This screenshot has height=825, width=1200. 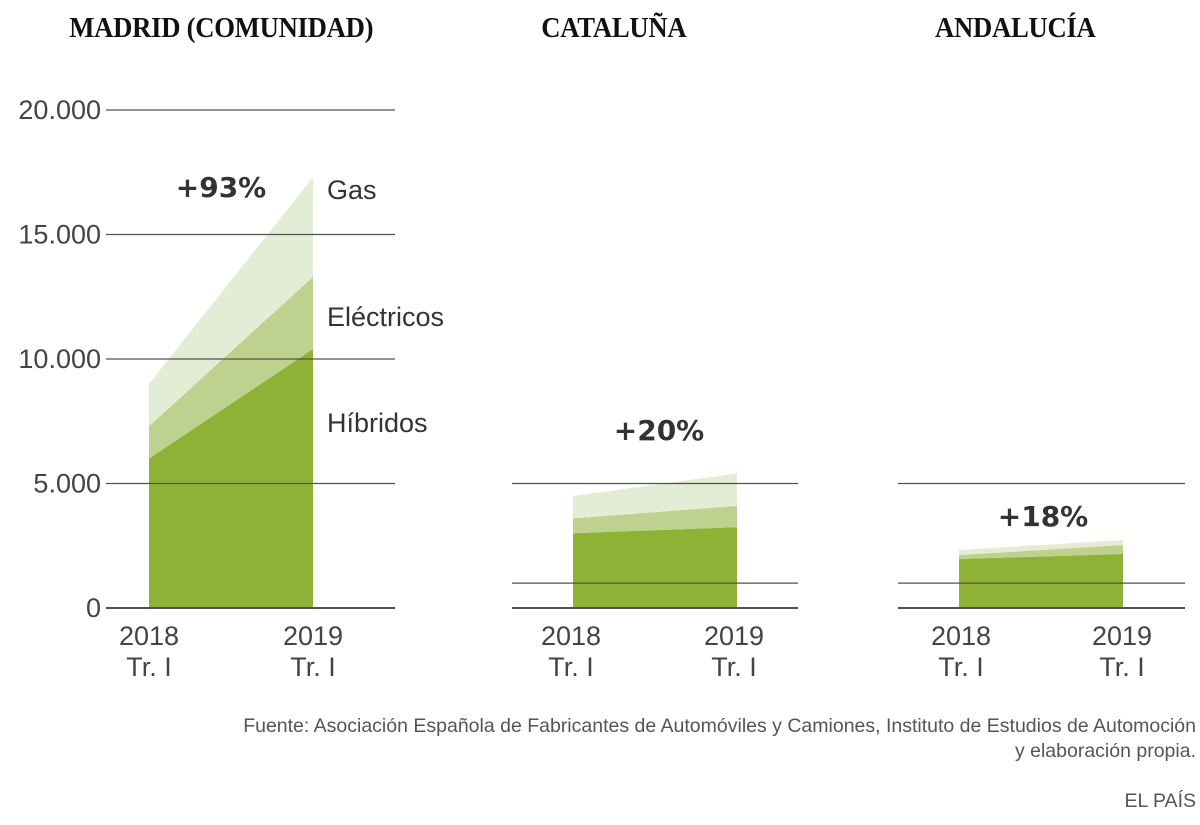 What do you see at coordinates (961, 636) in the screenshot?
I see `x-tick-label-andalucia: 2018` at bounding box center [961, 636].